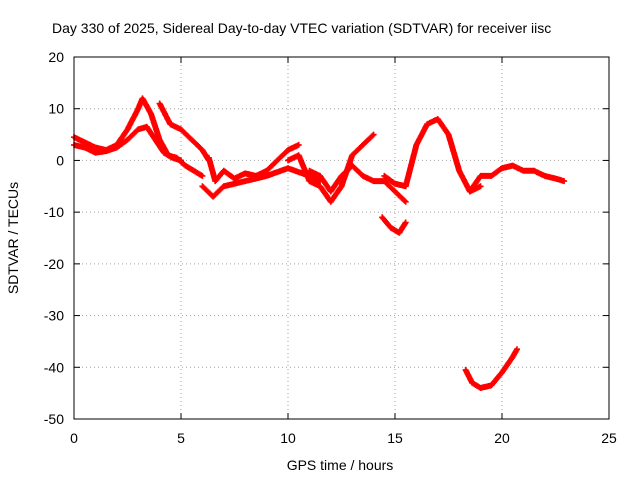 The image size is (640, 485). Describe the element at coordinates (54, 367) in the screenshot. I see `y-tick-label: -40` at that location.